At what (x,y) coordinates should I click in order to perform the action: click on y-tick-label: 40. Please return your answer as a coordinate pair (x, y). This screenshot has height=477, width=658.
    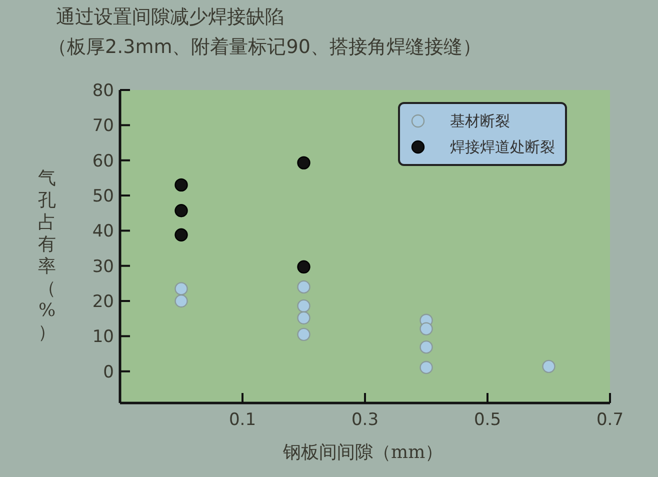
    Looking at the image, I should click on (103, 232).